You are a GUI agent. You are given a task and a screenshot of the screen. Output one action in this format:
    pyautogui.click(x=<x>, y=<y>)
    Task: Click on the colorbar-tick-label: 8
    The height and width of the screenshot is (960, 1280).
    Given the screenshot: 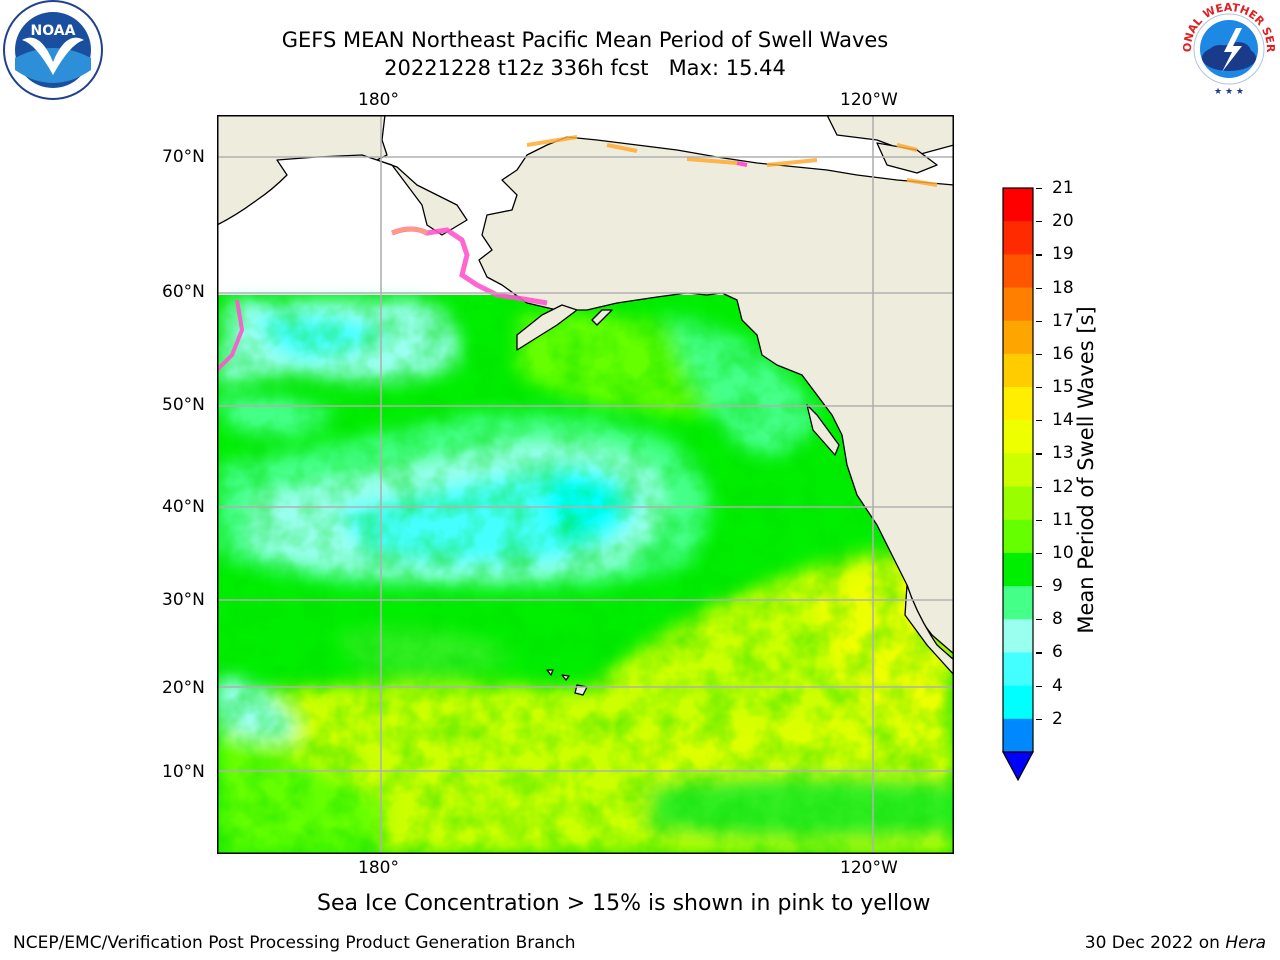 What is the action you would take?
    pyautogui.click(x=1057, y=619)
    